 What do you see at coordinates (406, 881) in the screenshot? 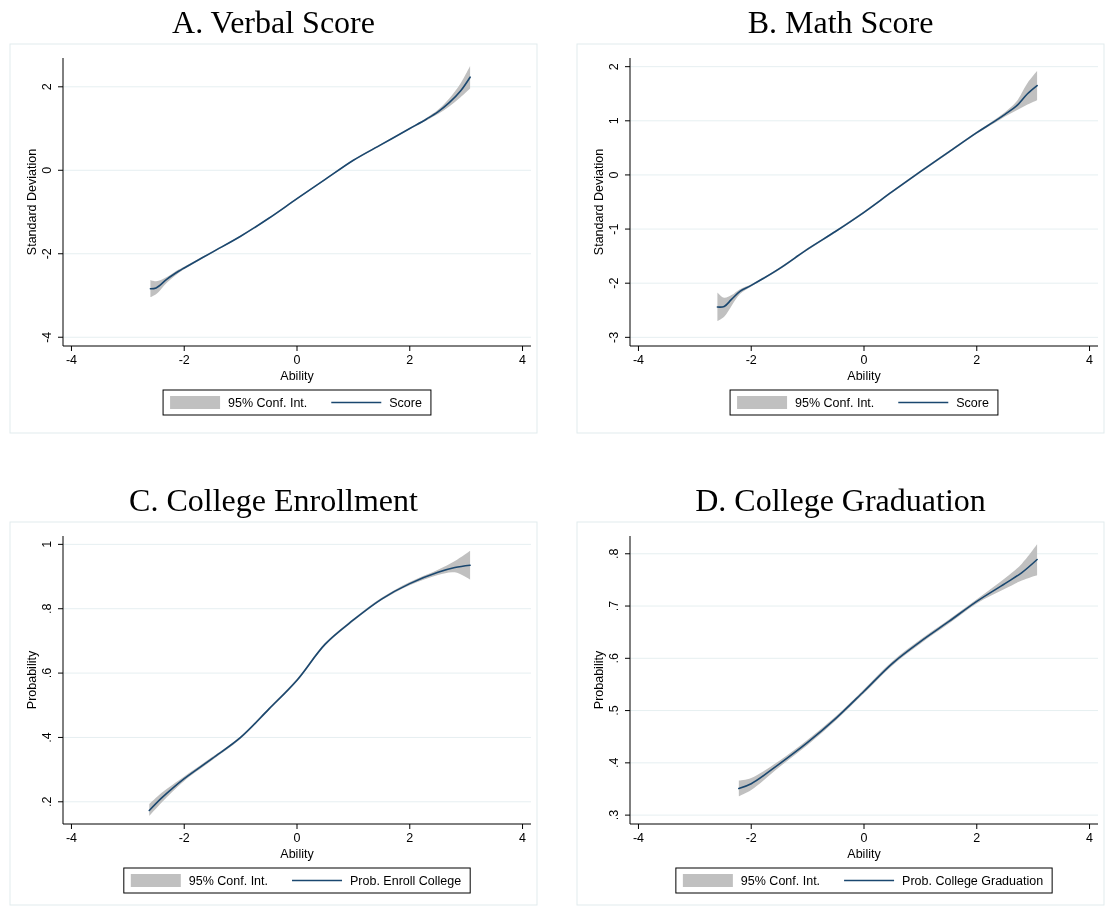
I see `legend-label: Prob. Enroll College` at bounding box center [406, 881].